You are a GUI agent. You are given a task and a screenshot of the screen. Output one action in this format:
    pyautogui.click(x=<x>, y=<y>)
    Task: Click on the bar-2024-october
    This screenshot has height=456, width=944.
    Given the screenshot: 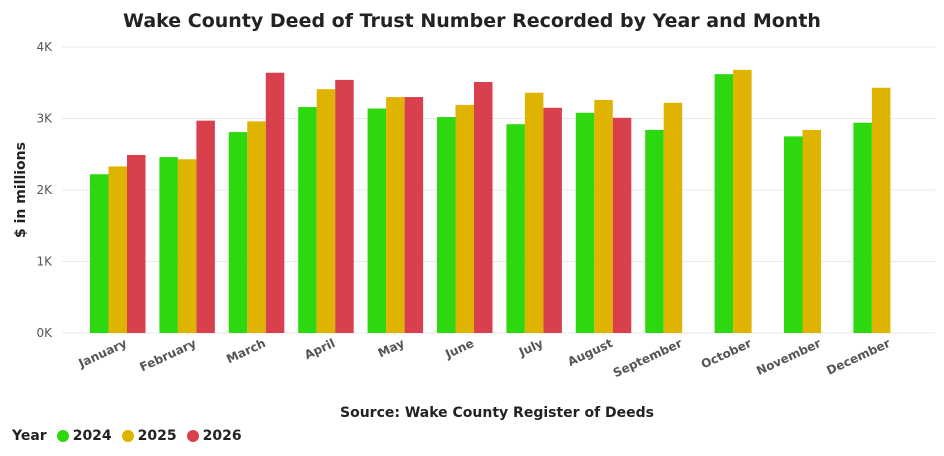 What is the action you would take?
    pyautogui.click(x=724, y=204)
    